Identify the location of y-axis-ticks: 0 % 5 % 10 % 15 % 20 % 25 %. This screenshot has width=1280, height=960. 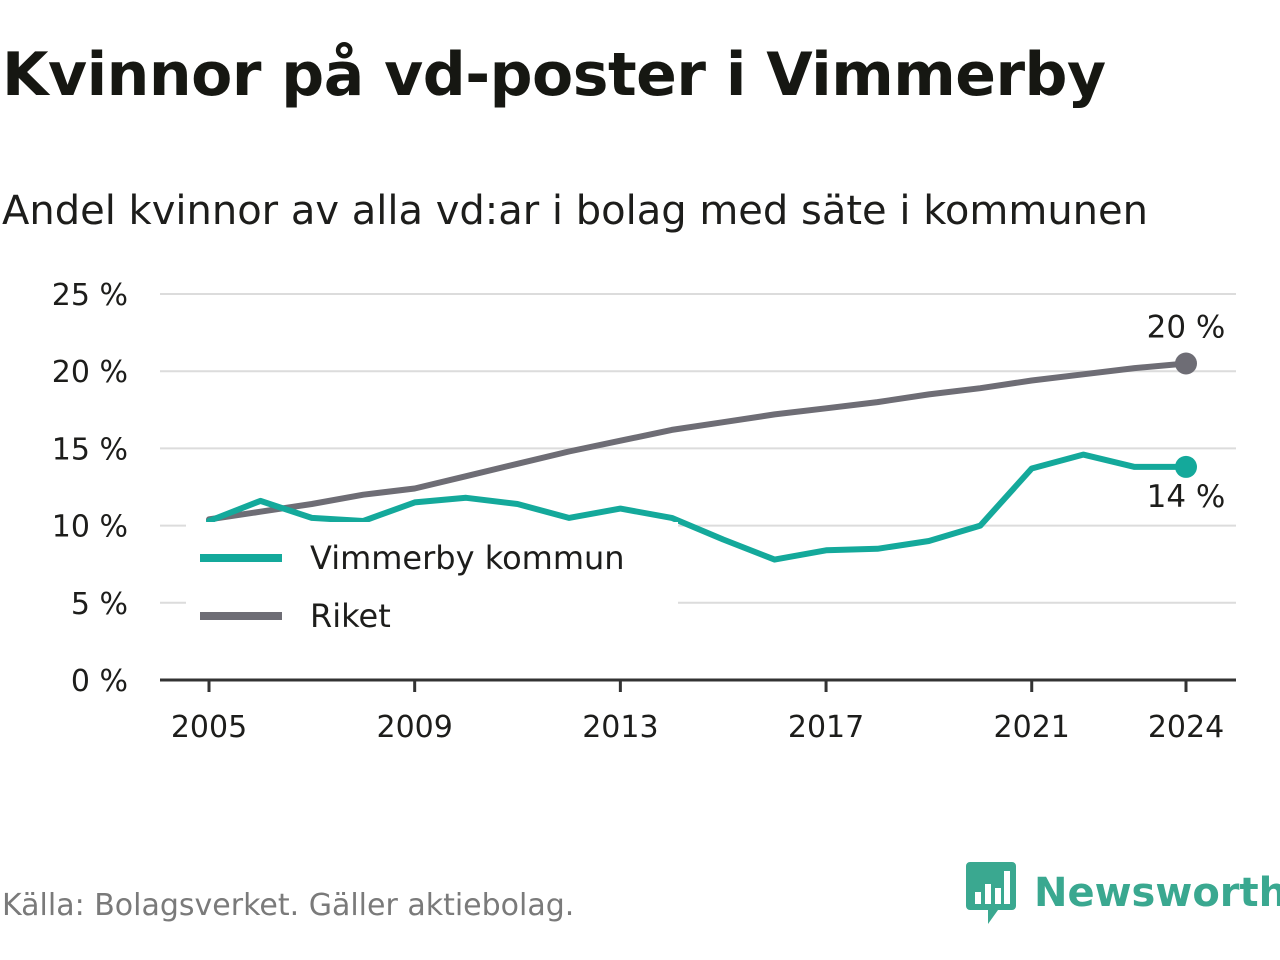
(90, 488).